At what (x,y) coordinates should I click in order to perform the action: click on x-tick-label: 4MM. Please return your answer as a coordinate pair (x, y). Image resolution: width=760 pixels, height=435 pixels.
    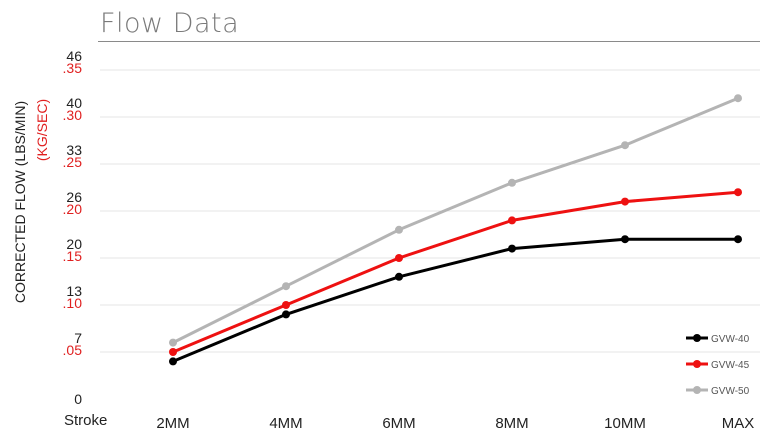
    Looking at the image, I should click on (285, 423).